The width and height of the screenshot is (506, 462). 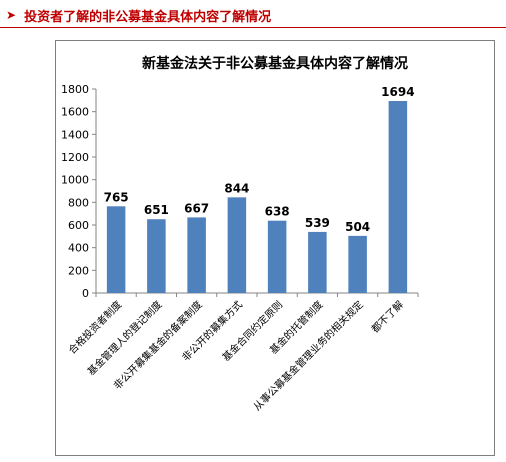 I want to click on y-tick-label: 1000, so click(x=75, y=180).